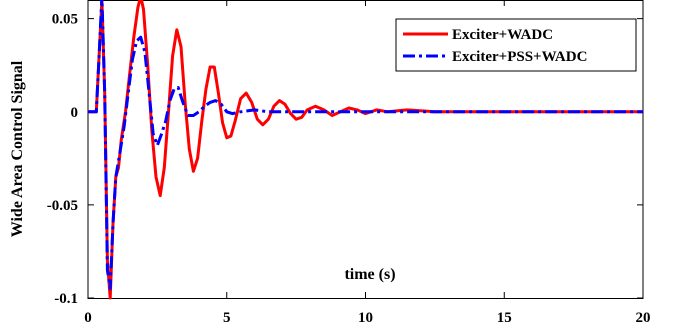 Image resolution: width=680 pixels, height=332 pixels. What do you see at coordinates (502, 35) in the screenshot?
I see `legend-label-exciter-wadc: Exciter+WADC` at bounding box center [502, 35].